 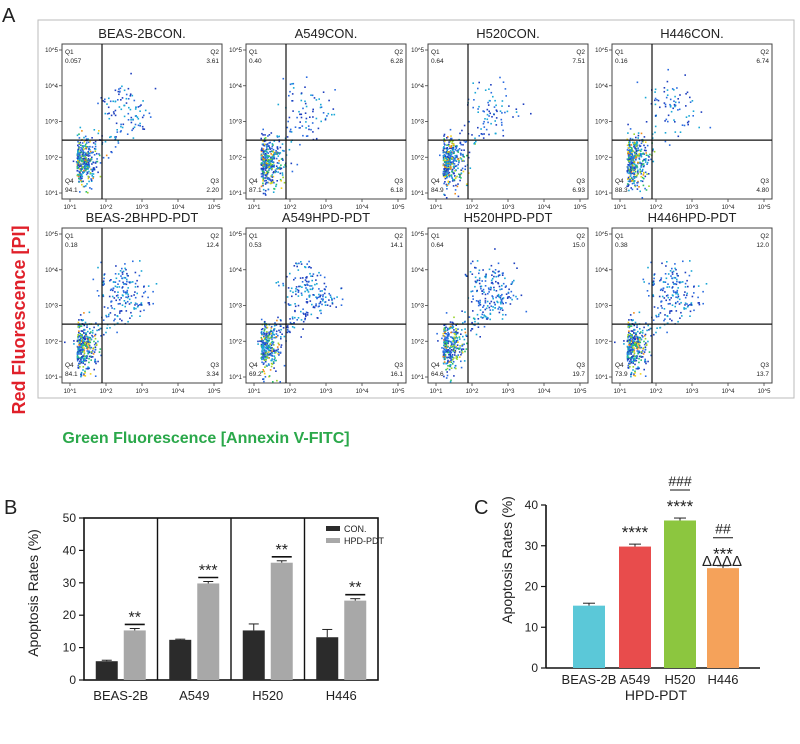 What do you see at coordinates (178, 392) in the screenshot?
I see `x-tick-label: 10^4` at bounding box center [178, 392].